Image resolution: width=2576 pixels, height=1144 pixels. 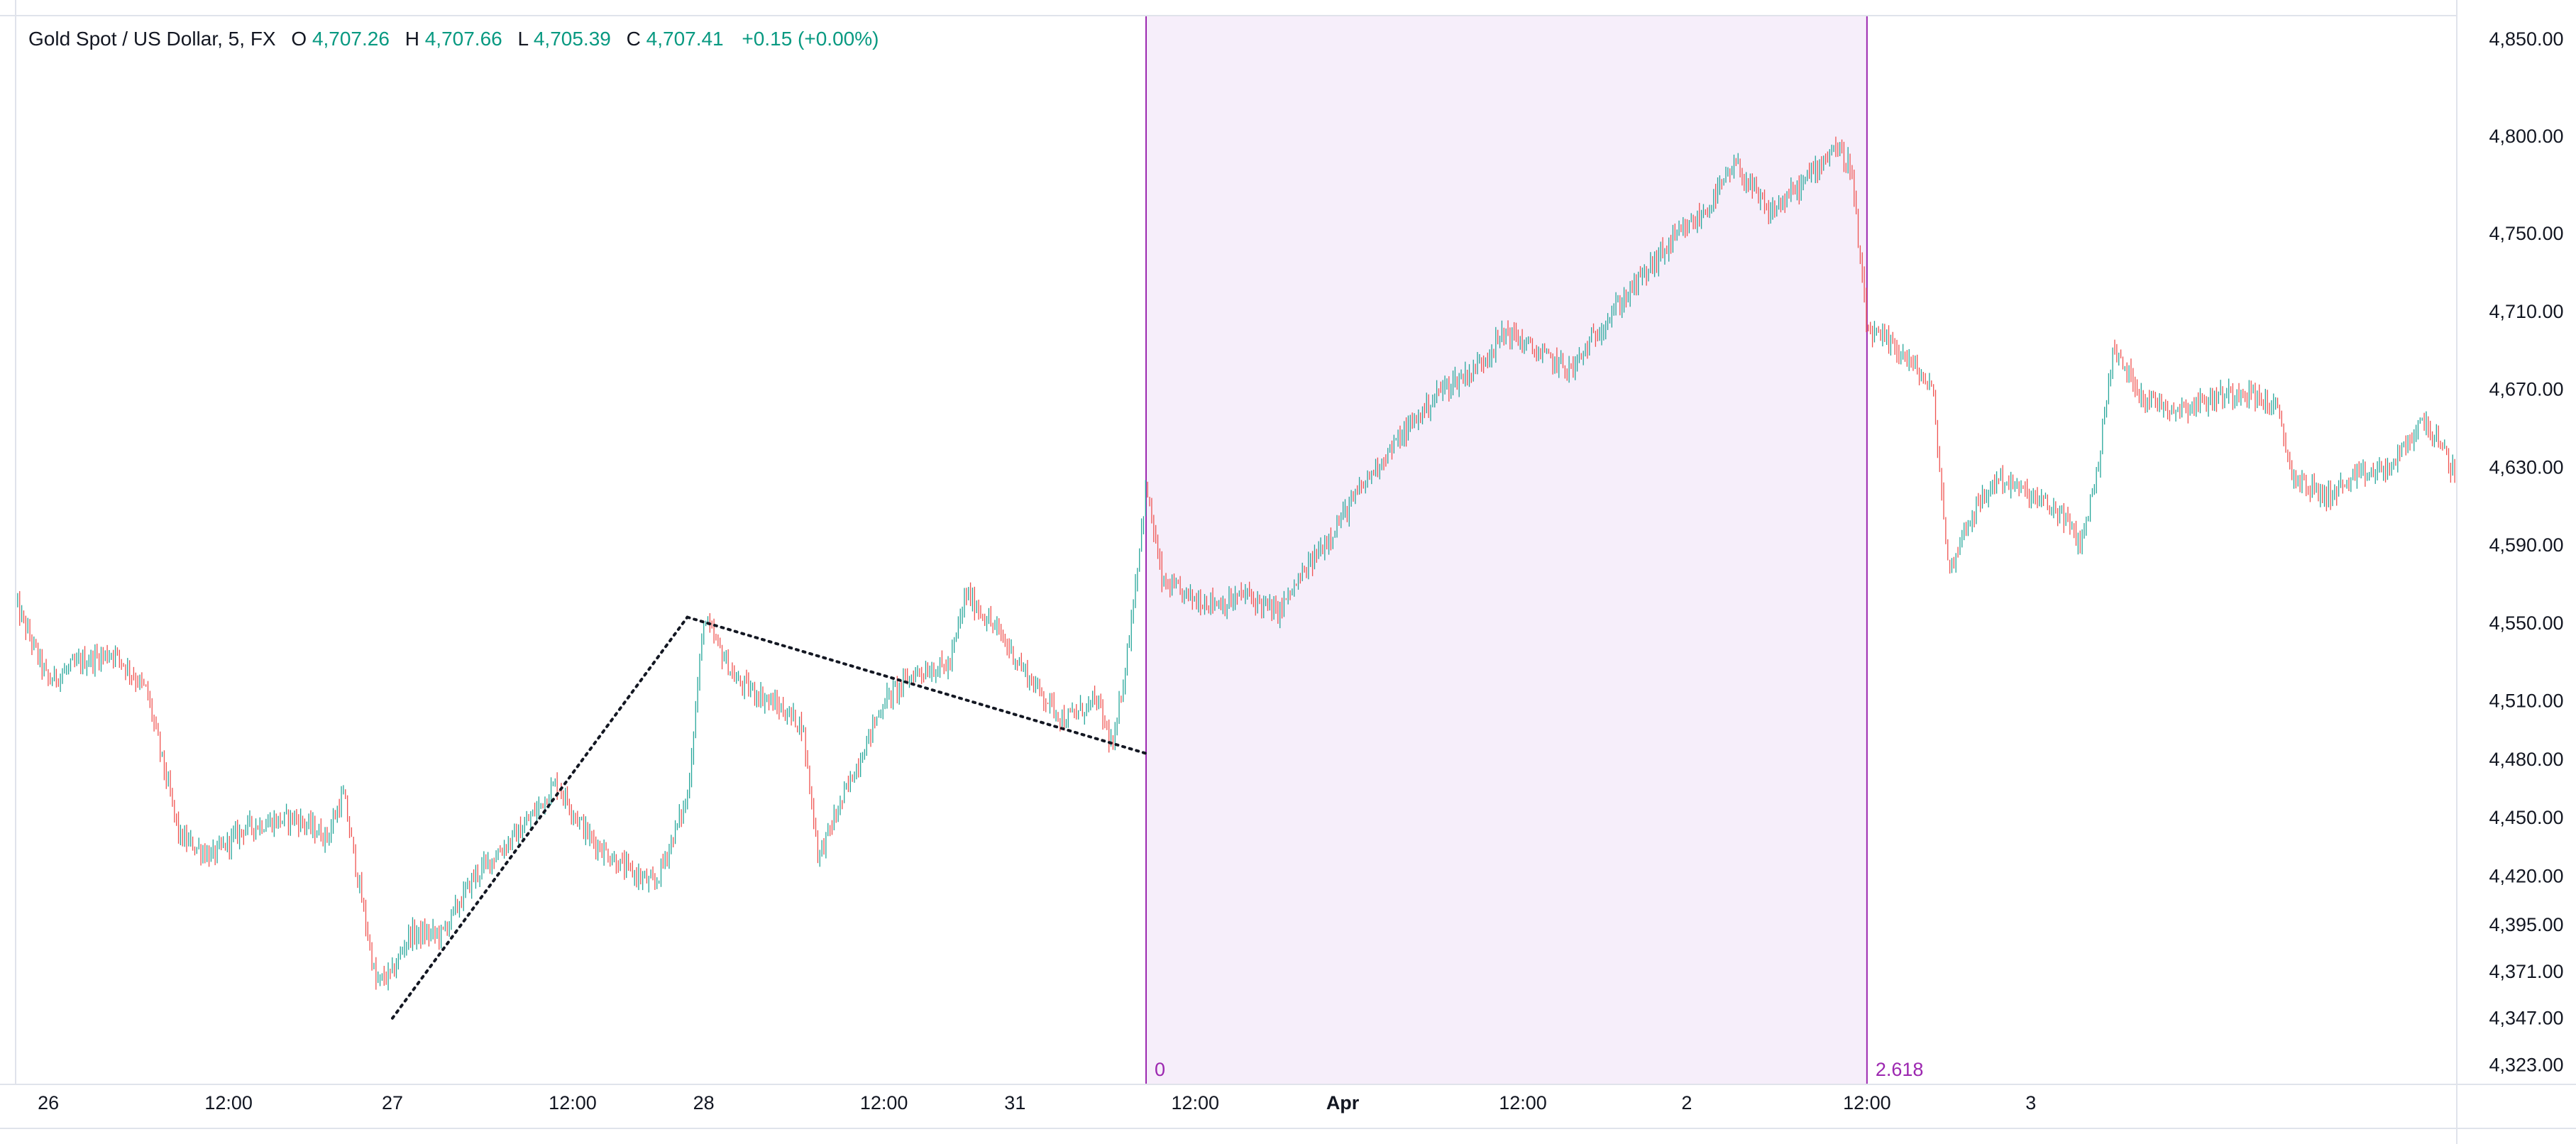 I want to click on x-tick-label: 28, so click(x=704, y=1102).